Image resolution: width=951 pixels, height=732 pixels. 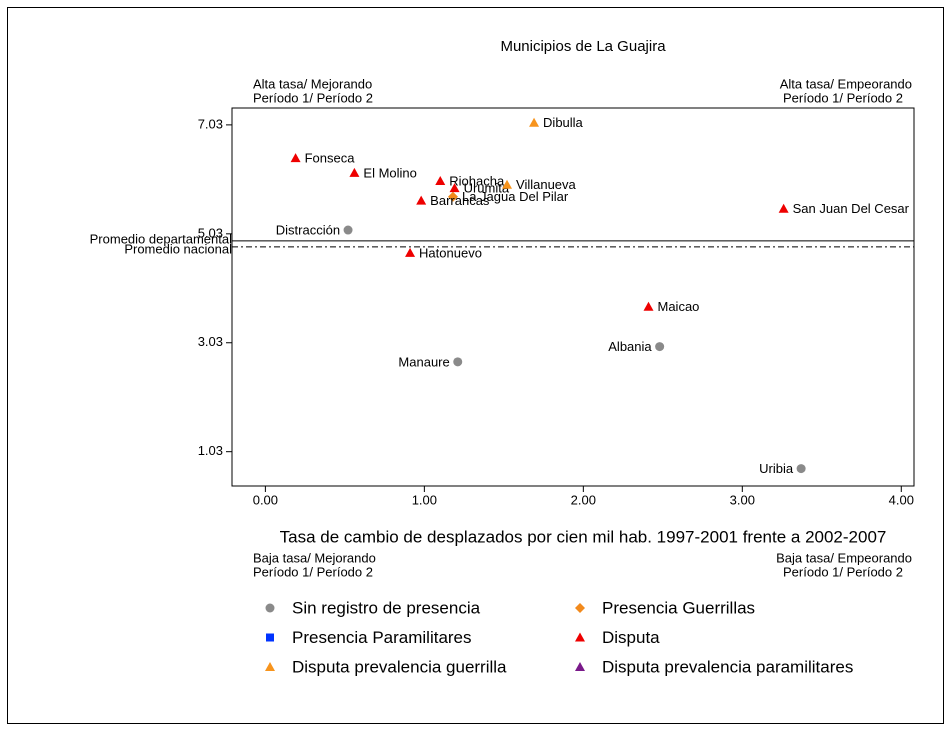 What do you see at coordinates (901, 499) in the screenshot?
I see `x-tick-label: 4.00` at bounding box center [901, 499].